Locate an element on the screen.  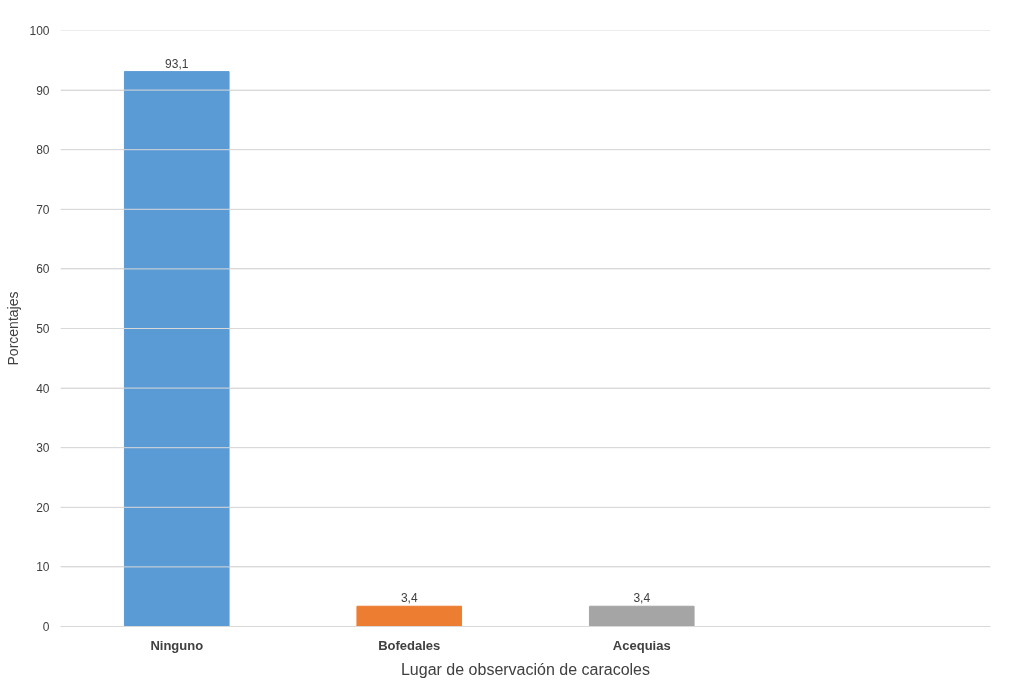
x-tick-label: Ninguno is located at coordinates (177, 645).